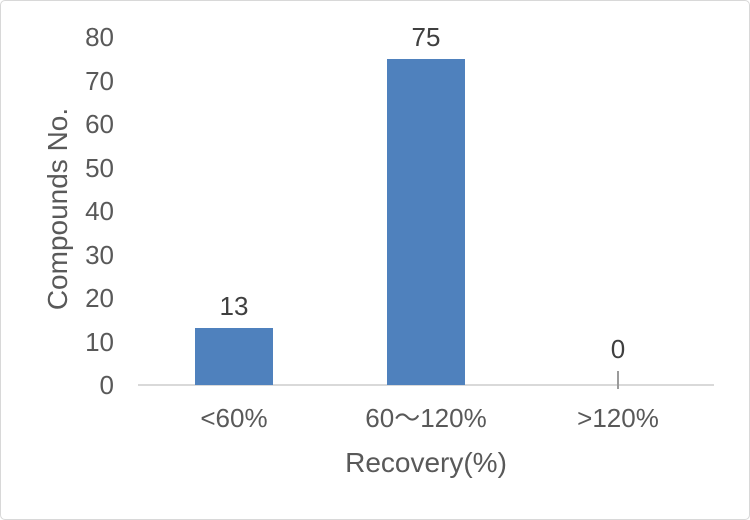  Describe the element at coordinates (618, 349) in the screenshot. I see `bar-value-label: 0` at that location.